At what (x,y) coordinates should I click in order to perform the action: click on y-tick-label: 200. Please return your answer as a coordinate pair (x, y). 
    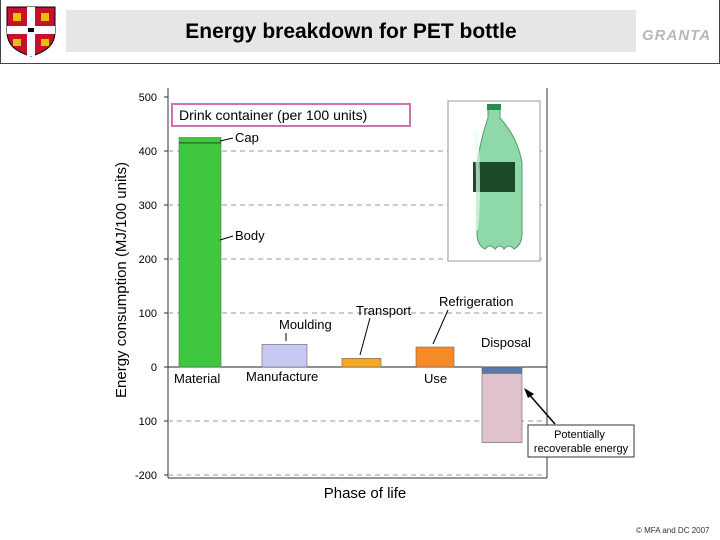
    Looking at the image, I should click on (148, 260).